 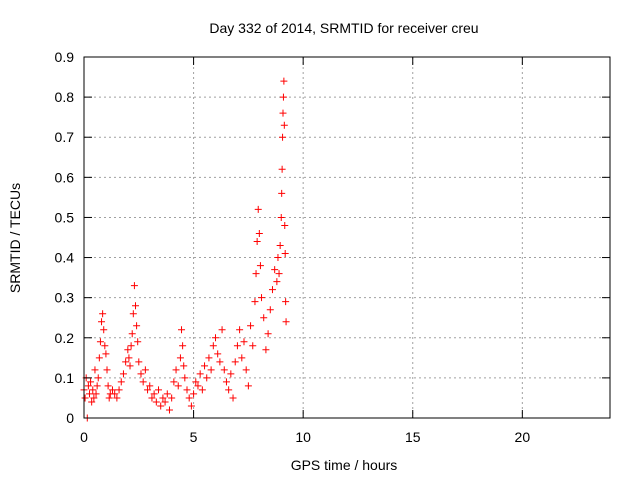 What do you see at coordinates (84, 437) in the screenshot?
I see `x-tick-label: 0` at bounding box center [84, 437].